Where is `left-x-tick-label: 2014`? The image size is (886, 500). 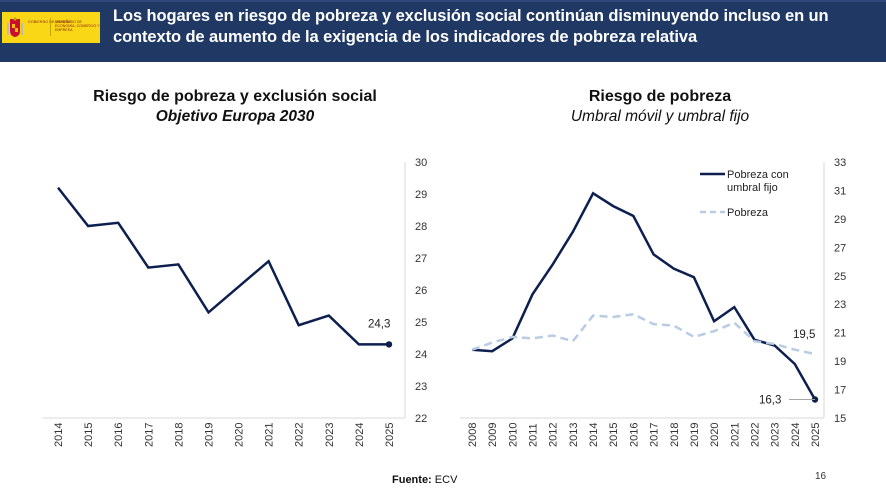 left-x-tick-label: 2014 is located at coordinates (59, 435).